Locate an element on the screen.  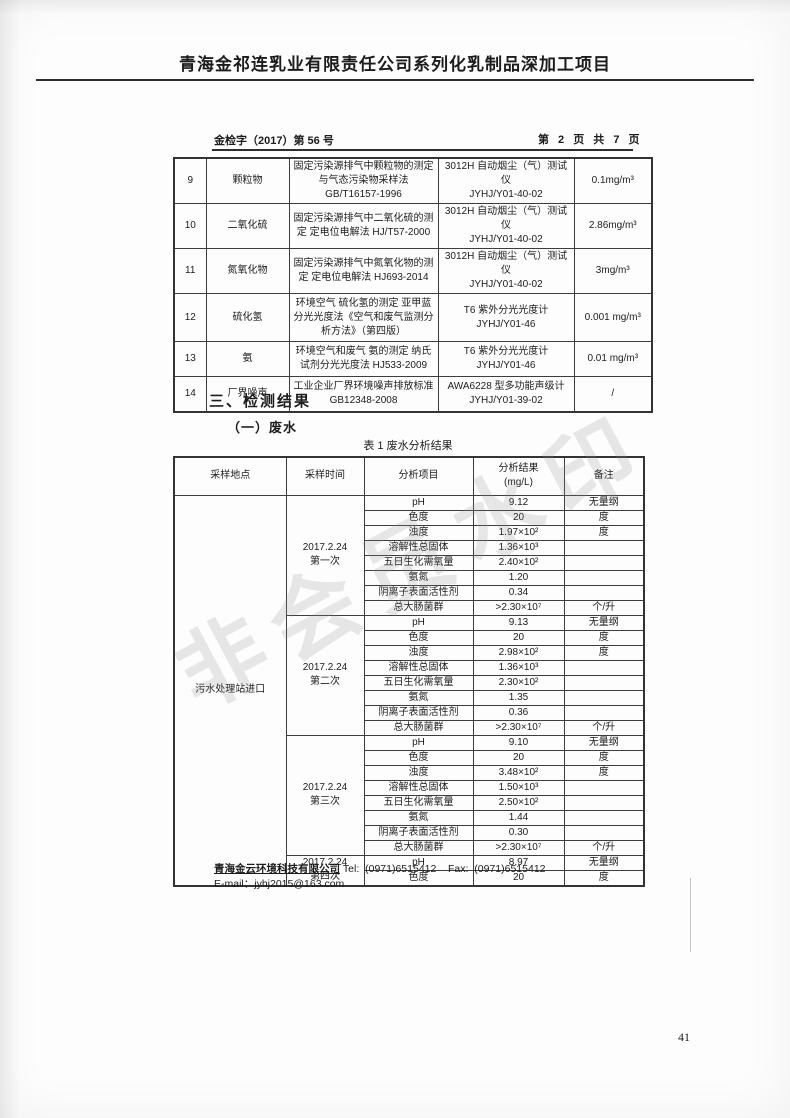
table-row: 2017.2.24 第三次 pH 9.10 无量纲 is located at coordinates (409, 795).